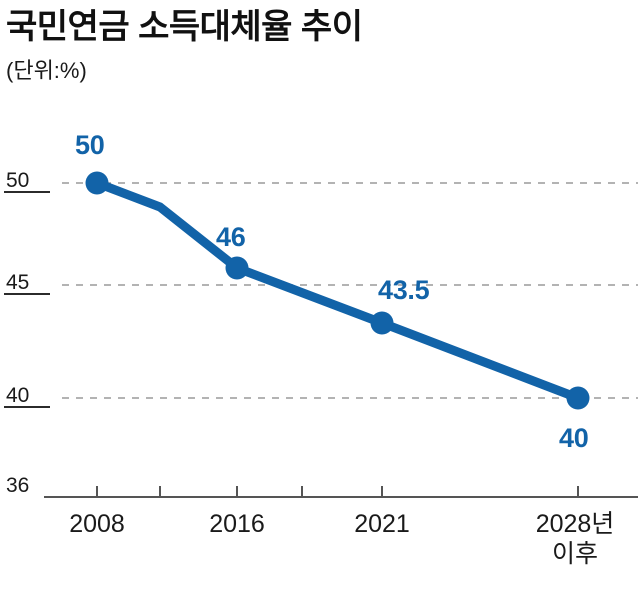  I want to click on x-axis-label-line1: 2008, so click(97, 524).